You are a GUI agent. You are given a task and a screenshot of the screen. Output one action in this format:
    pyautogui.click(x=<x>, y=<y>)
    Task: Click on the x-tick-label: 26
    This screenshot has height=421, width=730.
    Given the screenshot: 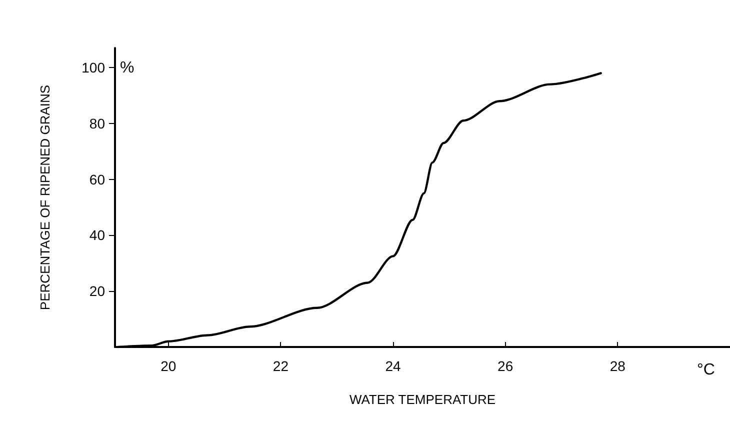 What is the action you would take?
    pyautogui.click(x=506, y=366)
    